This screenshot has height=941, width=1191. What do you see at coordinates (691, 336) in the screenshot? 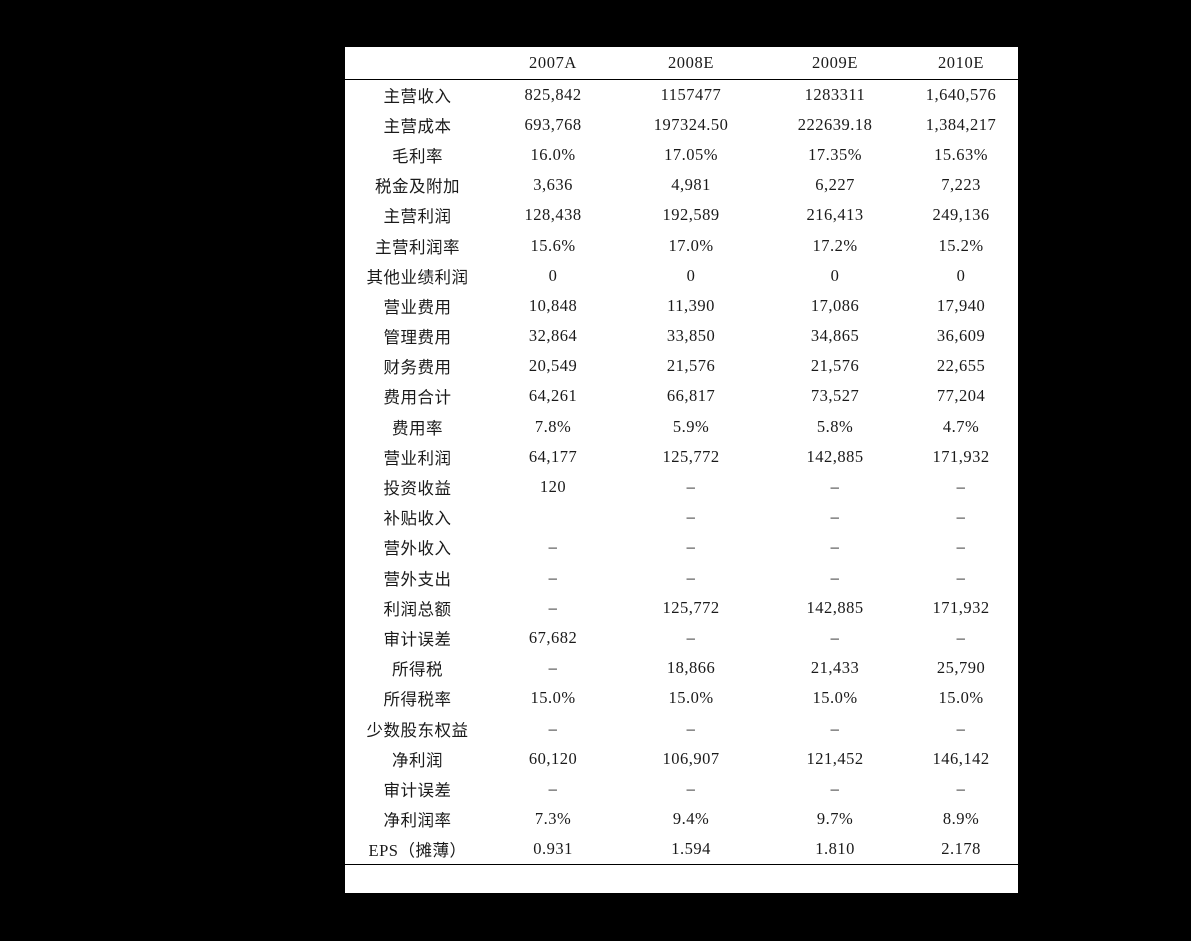
I see `table-cell: 33,850` at bounding box center [691, 336].